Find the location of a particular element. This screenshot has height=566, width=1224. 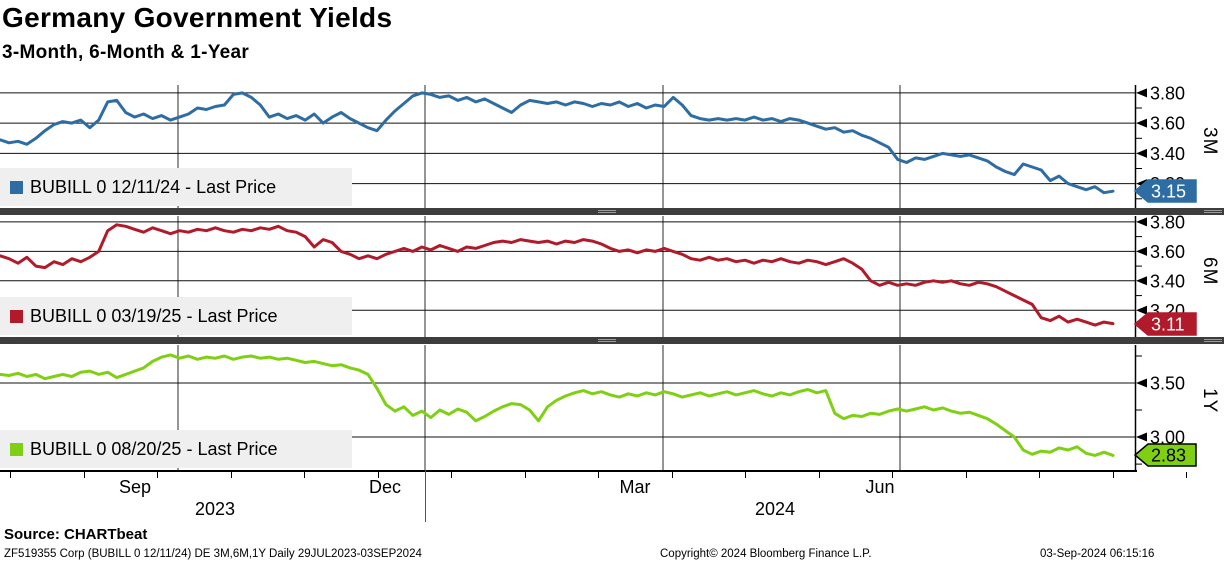

last-price-value: 3.11 is located at coordinates (1168, 325).